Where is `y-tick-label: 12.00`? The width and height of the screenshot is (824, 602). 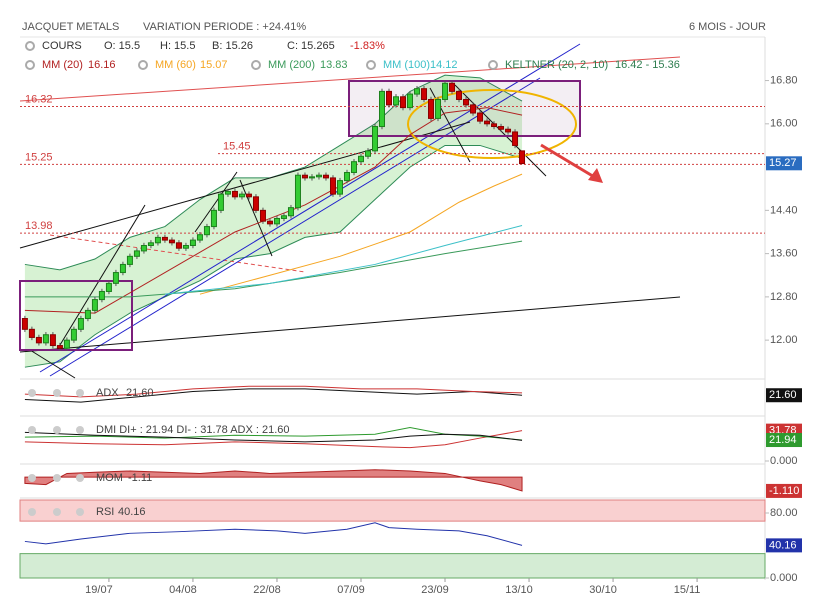 y-tick-label: 12.00 is located at coordinates (784, 340).